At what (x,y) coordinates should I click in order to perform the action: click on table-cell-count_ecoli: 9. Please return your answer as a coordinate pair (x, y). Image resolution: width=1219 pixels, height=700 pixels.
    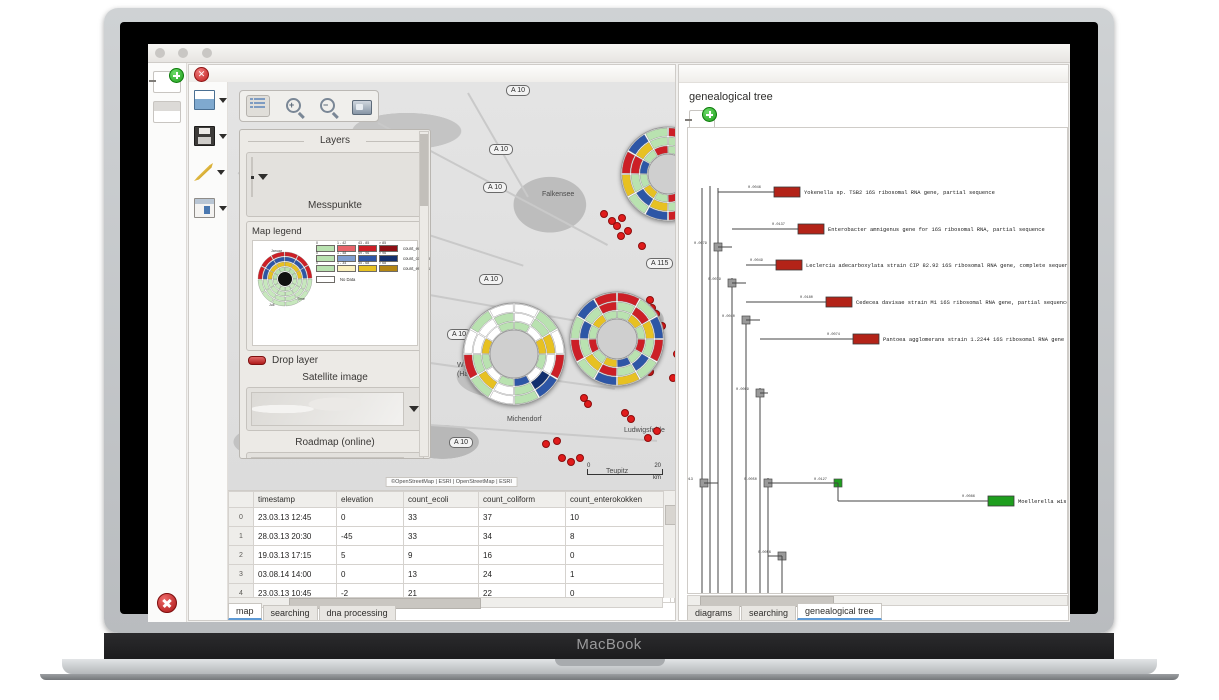
    Looking at the image, I should click on (441, 555).